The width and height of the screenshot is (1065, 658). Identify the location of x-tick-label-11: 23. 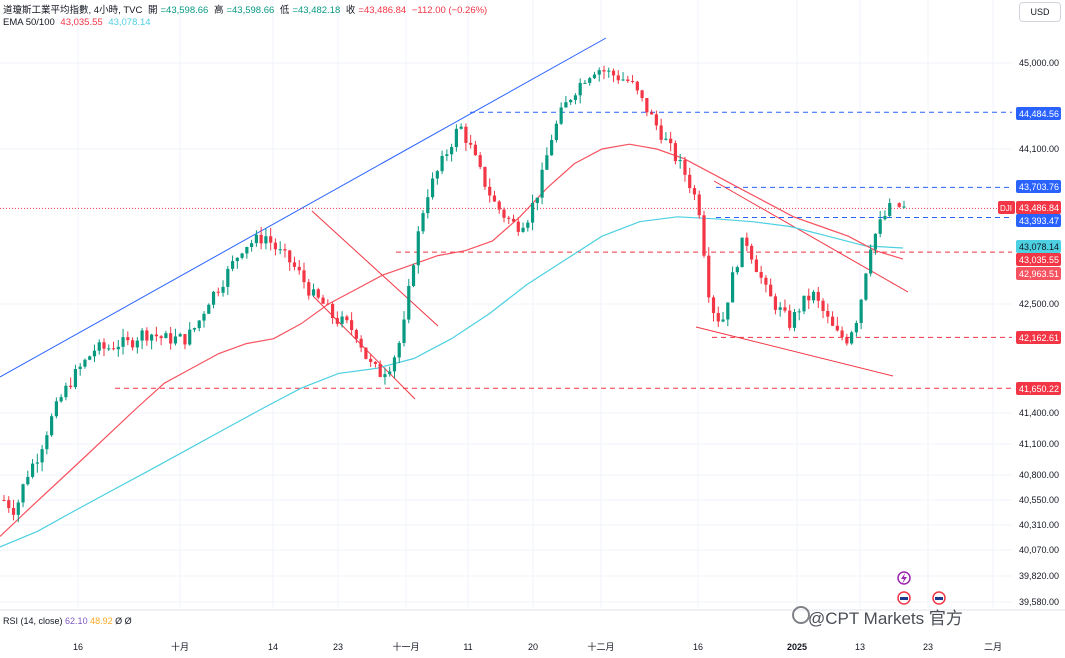
(928, 647).